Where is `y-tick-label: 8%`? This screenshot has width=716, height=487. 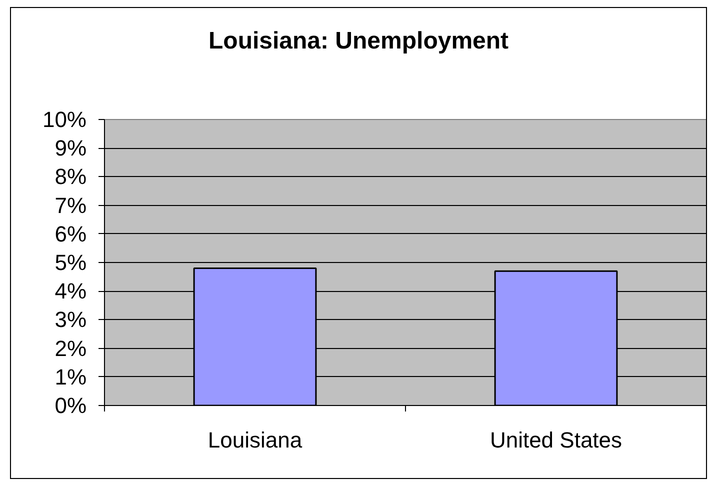 y-tick-label: 8% is located at coordinates (70, 177).